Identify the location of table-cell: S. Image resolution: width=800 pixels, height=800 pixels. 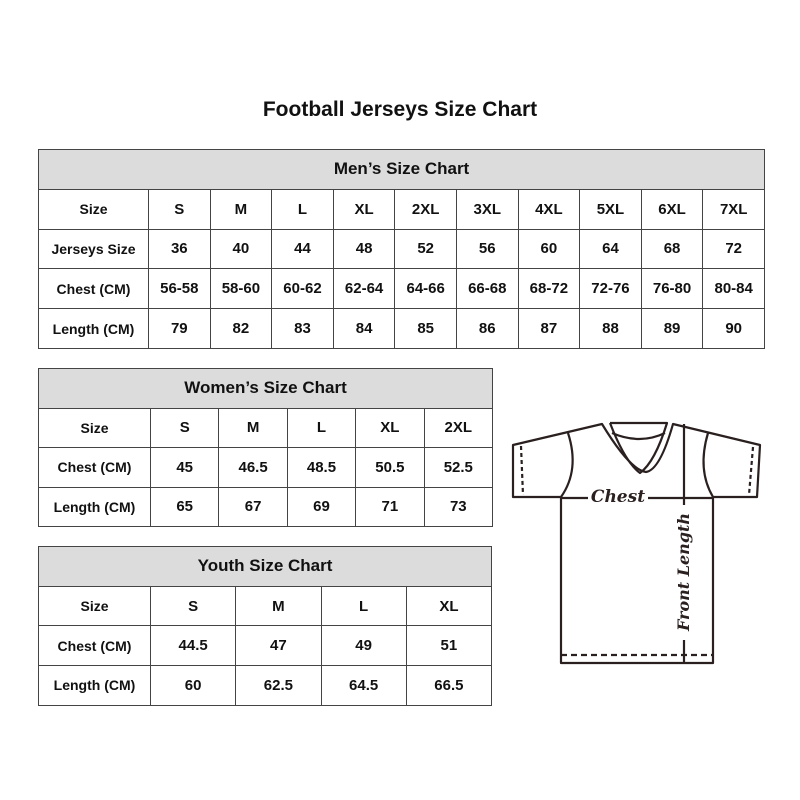
(193, 606).